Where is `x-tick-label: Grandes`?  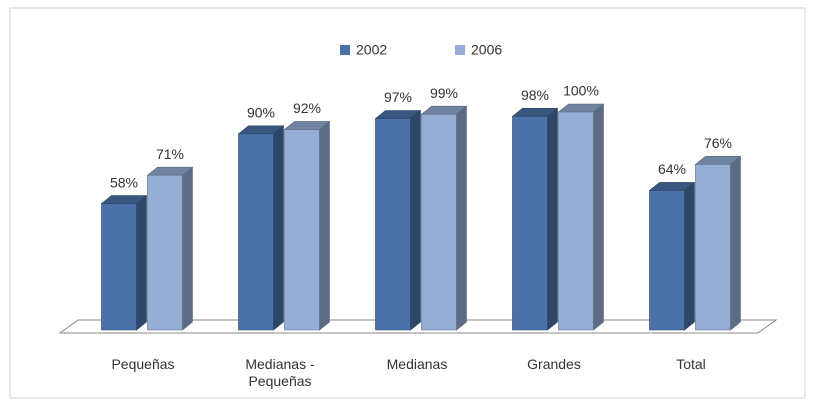 x-tick-label: Grandes is located at coordinates (554, 364).